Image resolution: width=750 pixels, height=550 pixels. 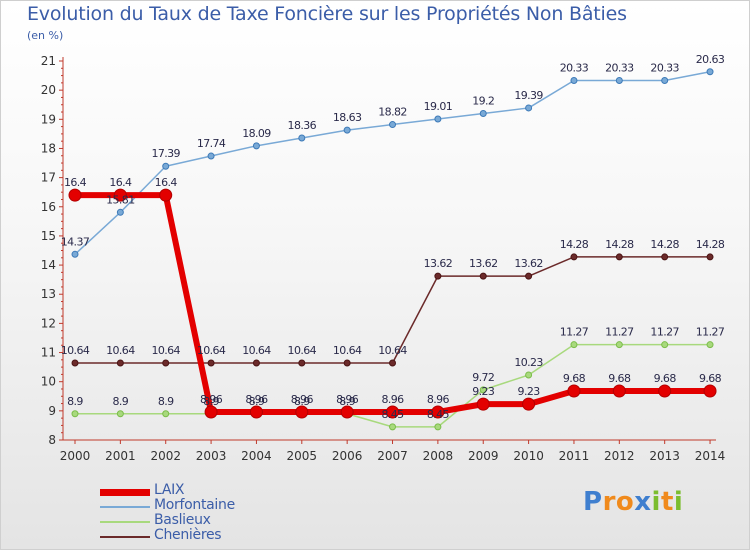 I want to click on data-label-baslieux: 10.23, so click(x=528, y=362).